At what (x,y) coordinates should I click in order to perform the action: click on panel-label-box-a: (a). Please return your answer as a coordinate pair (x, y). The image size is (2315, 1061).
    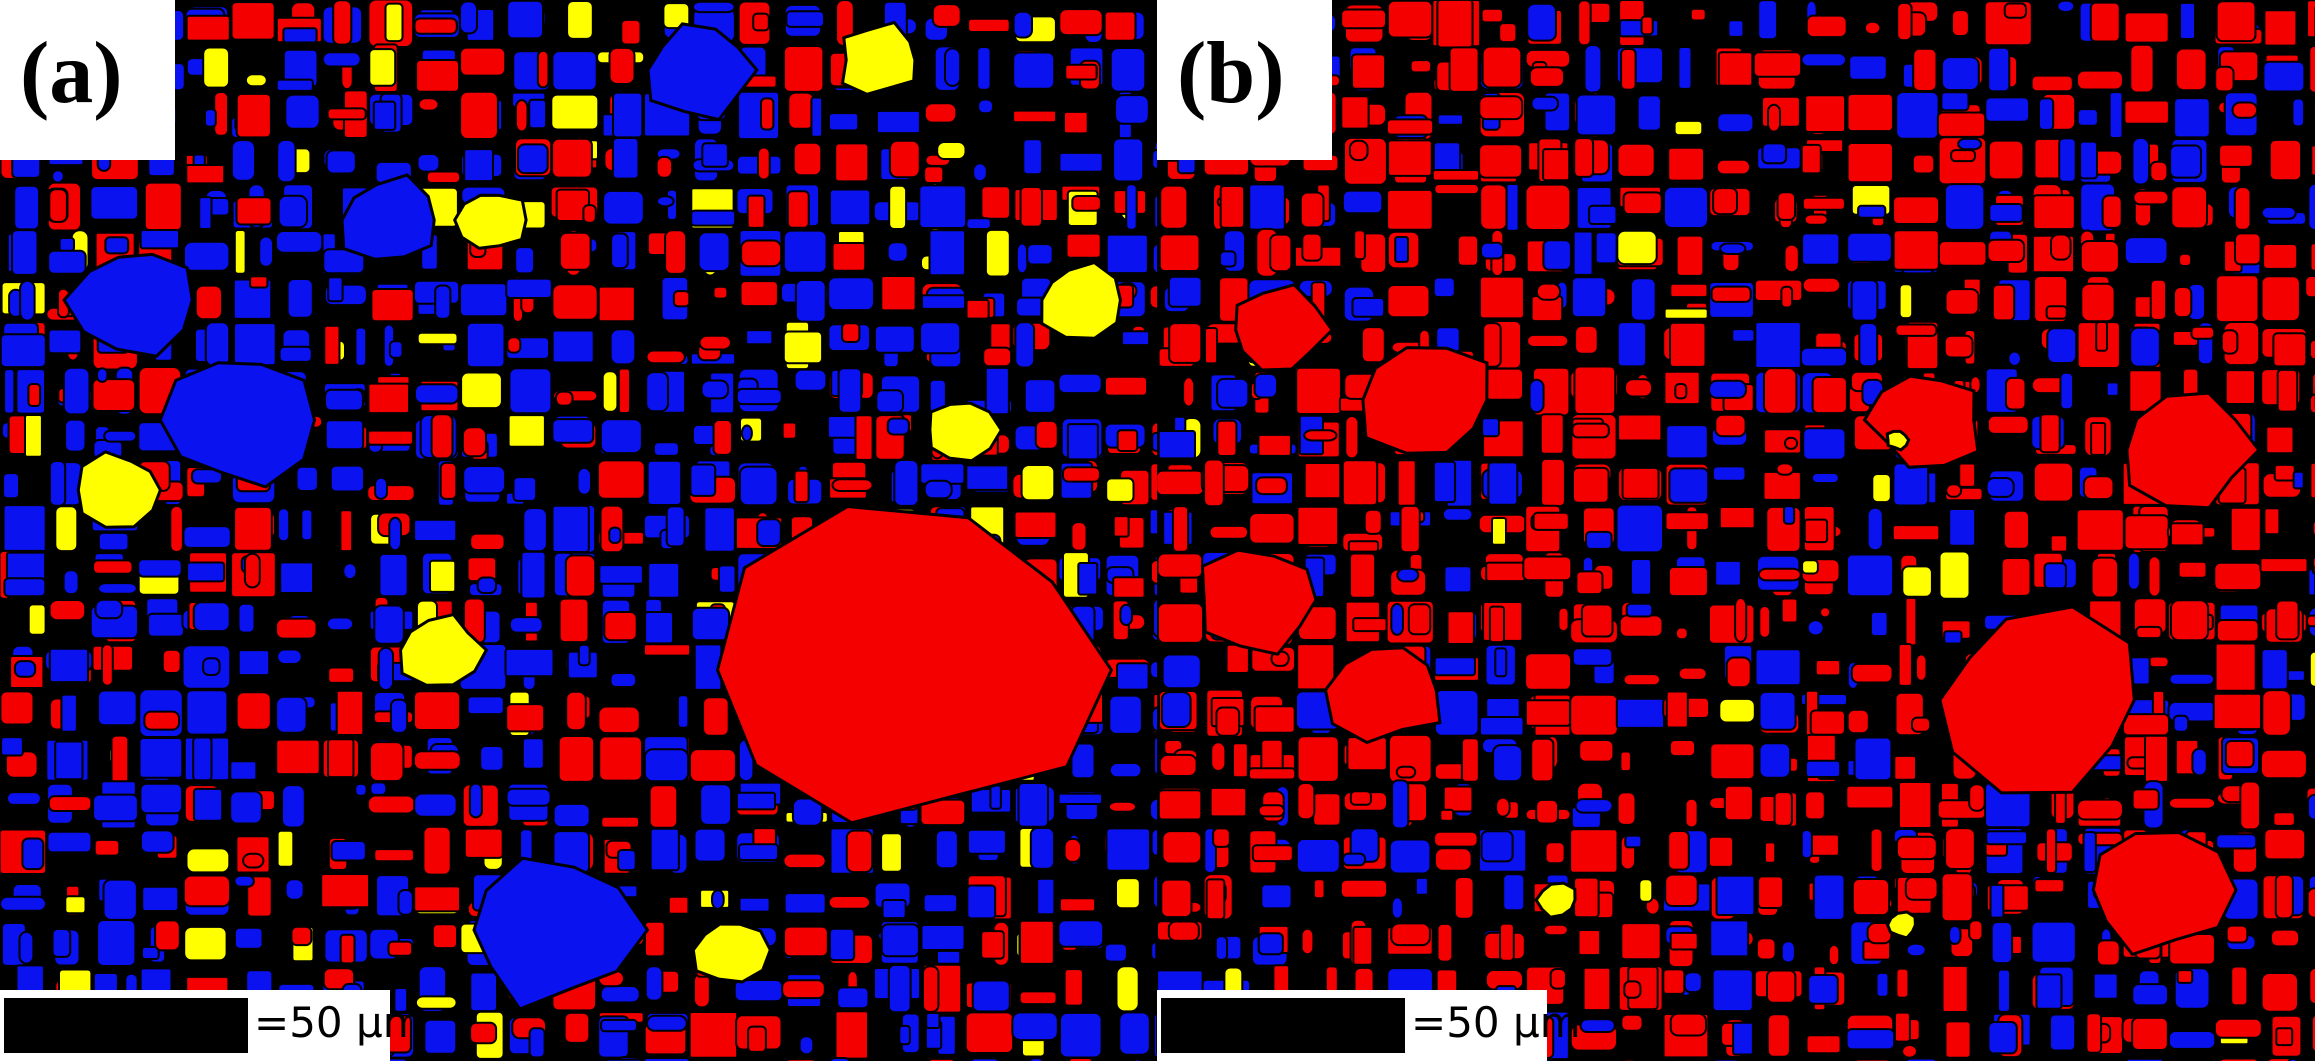
    Looking at the image, I should click on (87, 80).